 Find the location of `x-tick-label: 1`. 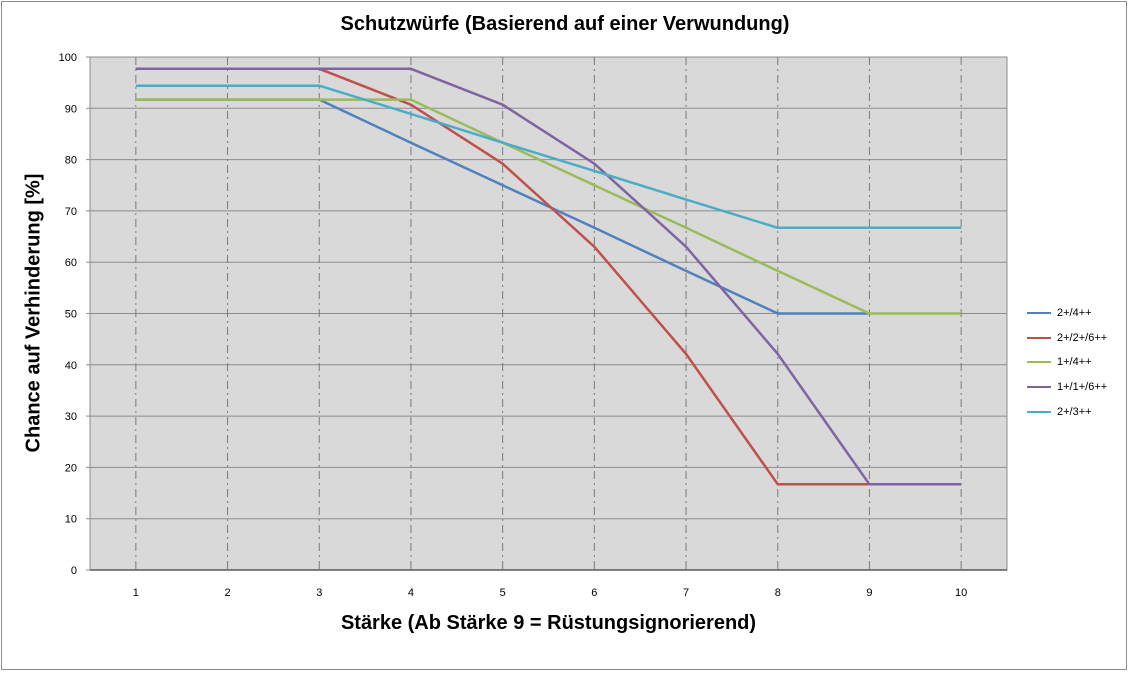

x-tick-label: 1 is located at coordinates (136, 593).